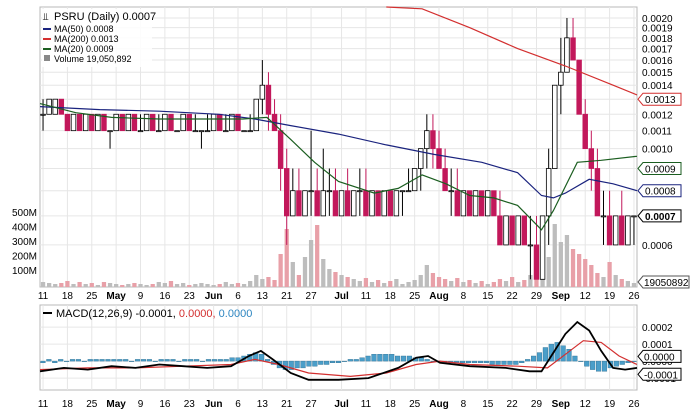 The height and width of the screenshot is (414, 699). What do you see at coordinates (24, 257) in the screenshot?
I see `volume-tick-label: 200M` at bounding box center [24, 257].